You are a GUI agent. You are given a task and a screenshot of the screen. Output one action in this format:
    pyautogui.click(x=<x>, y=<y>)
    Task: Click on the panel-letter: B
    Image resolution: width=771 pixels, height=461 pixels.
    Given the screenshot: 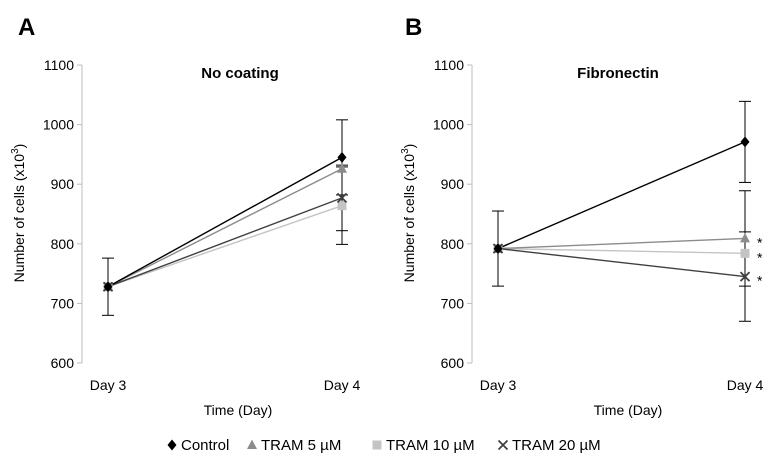 What is the action you would take?
    pyautogui.click(x=413, y=27)
    